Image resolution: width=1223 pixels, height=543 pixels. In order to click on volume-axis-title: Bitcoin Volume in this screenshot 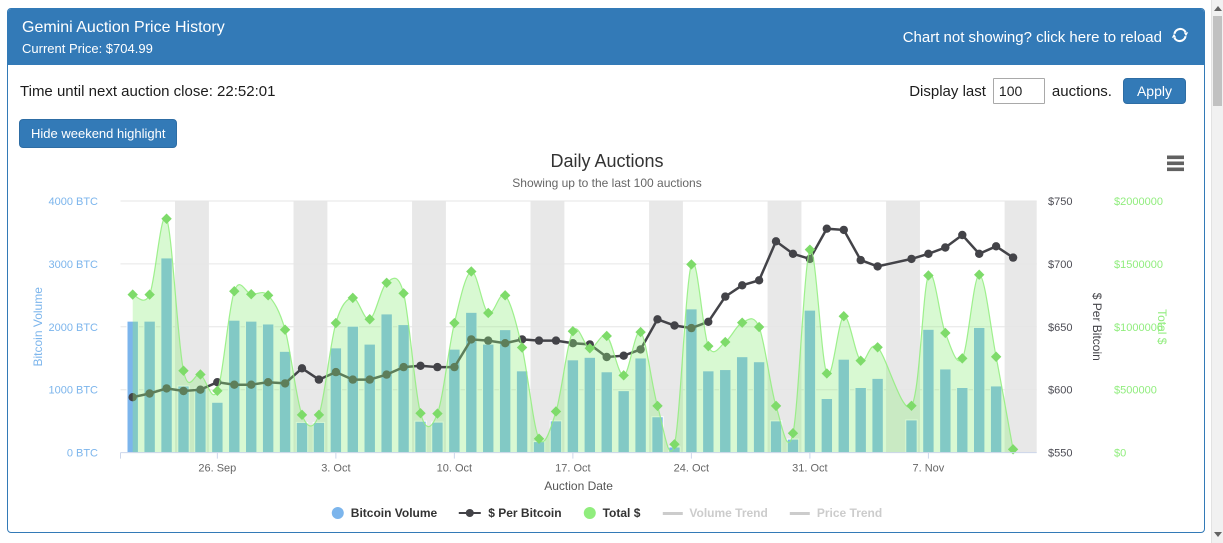, I will do `click(38, 327)`.